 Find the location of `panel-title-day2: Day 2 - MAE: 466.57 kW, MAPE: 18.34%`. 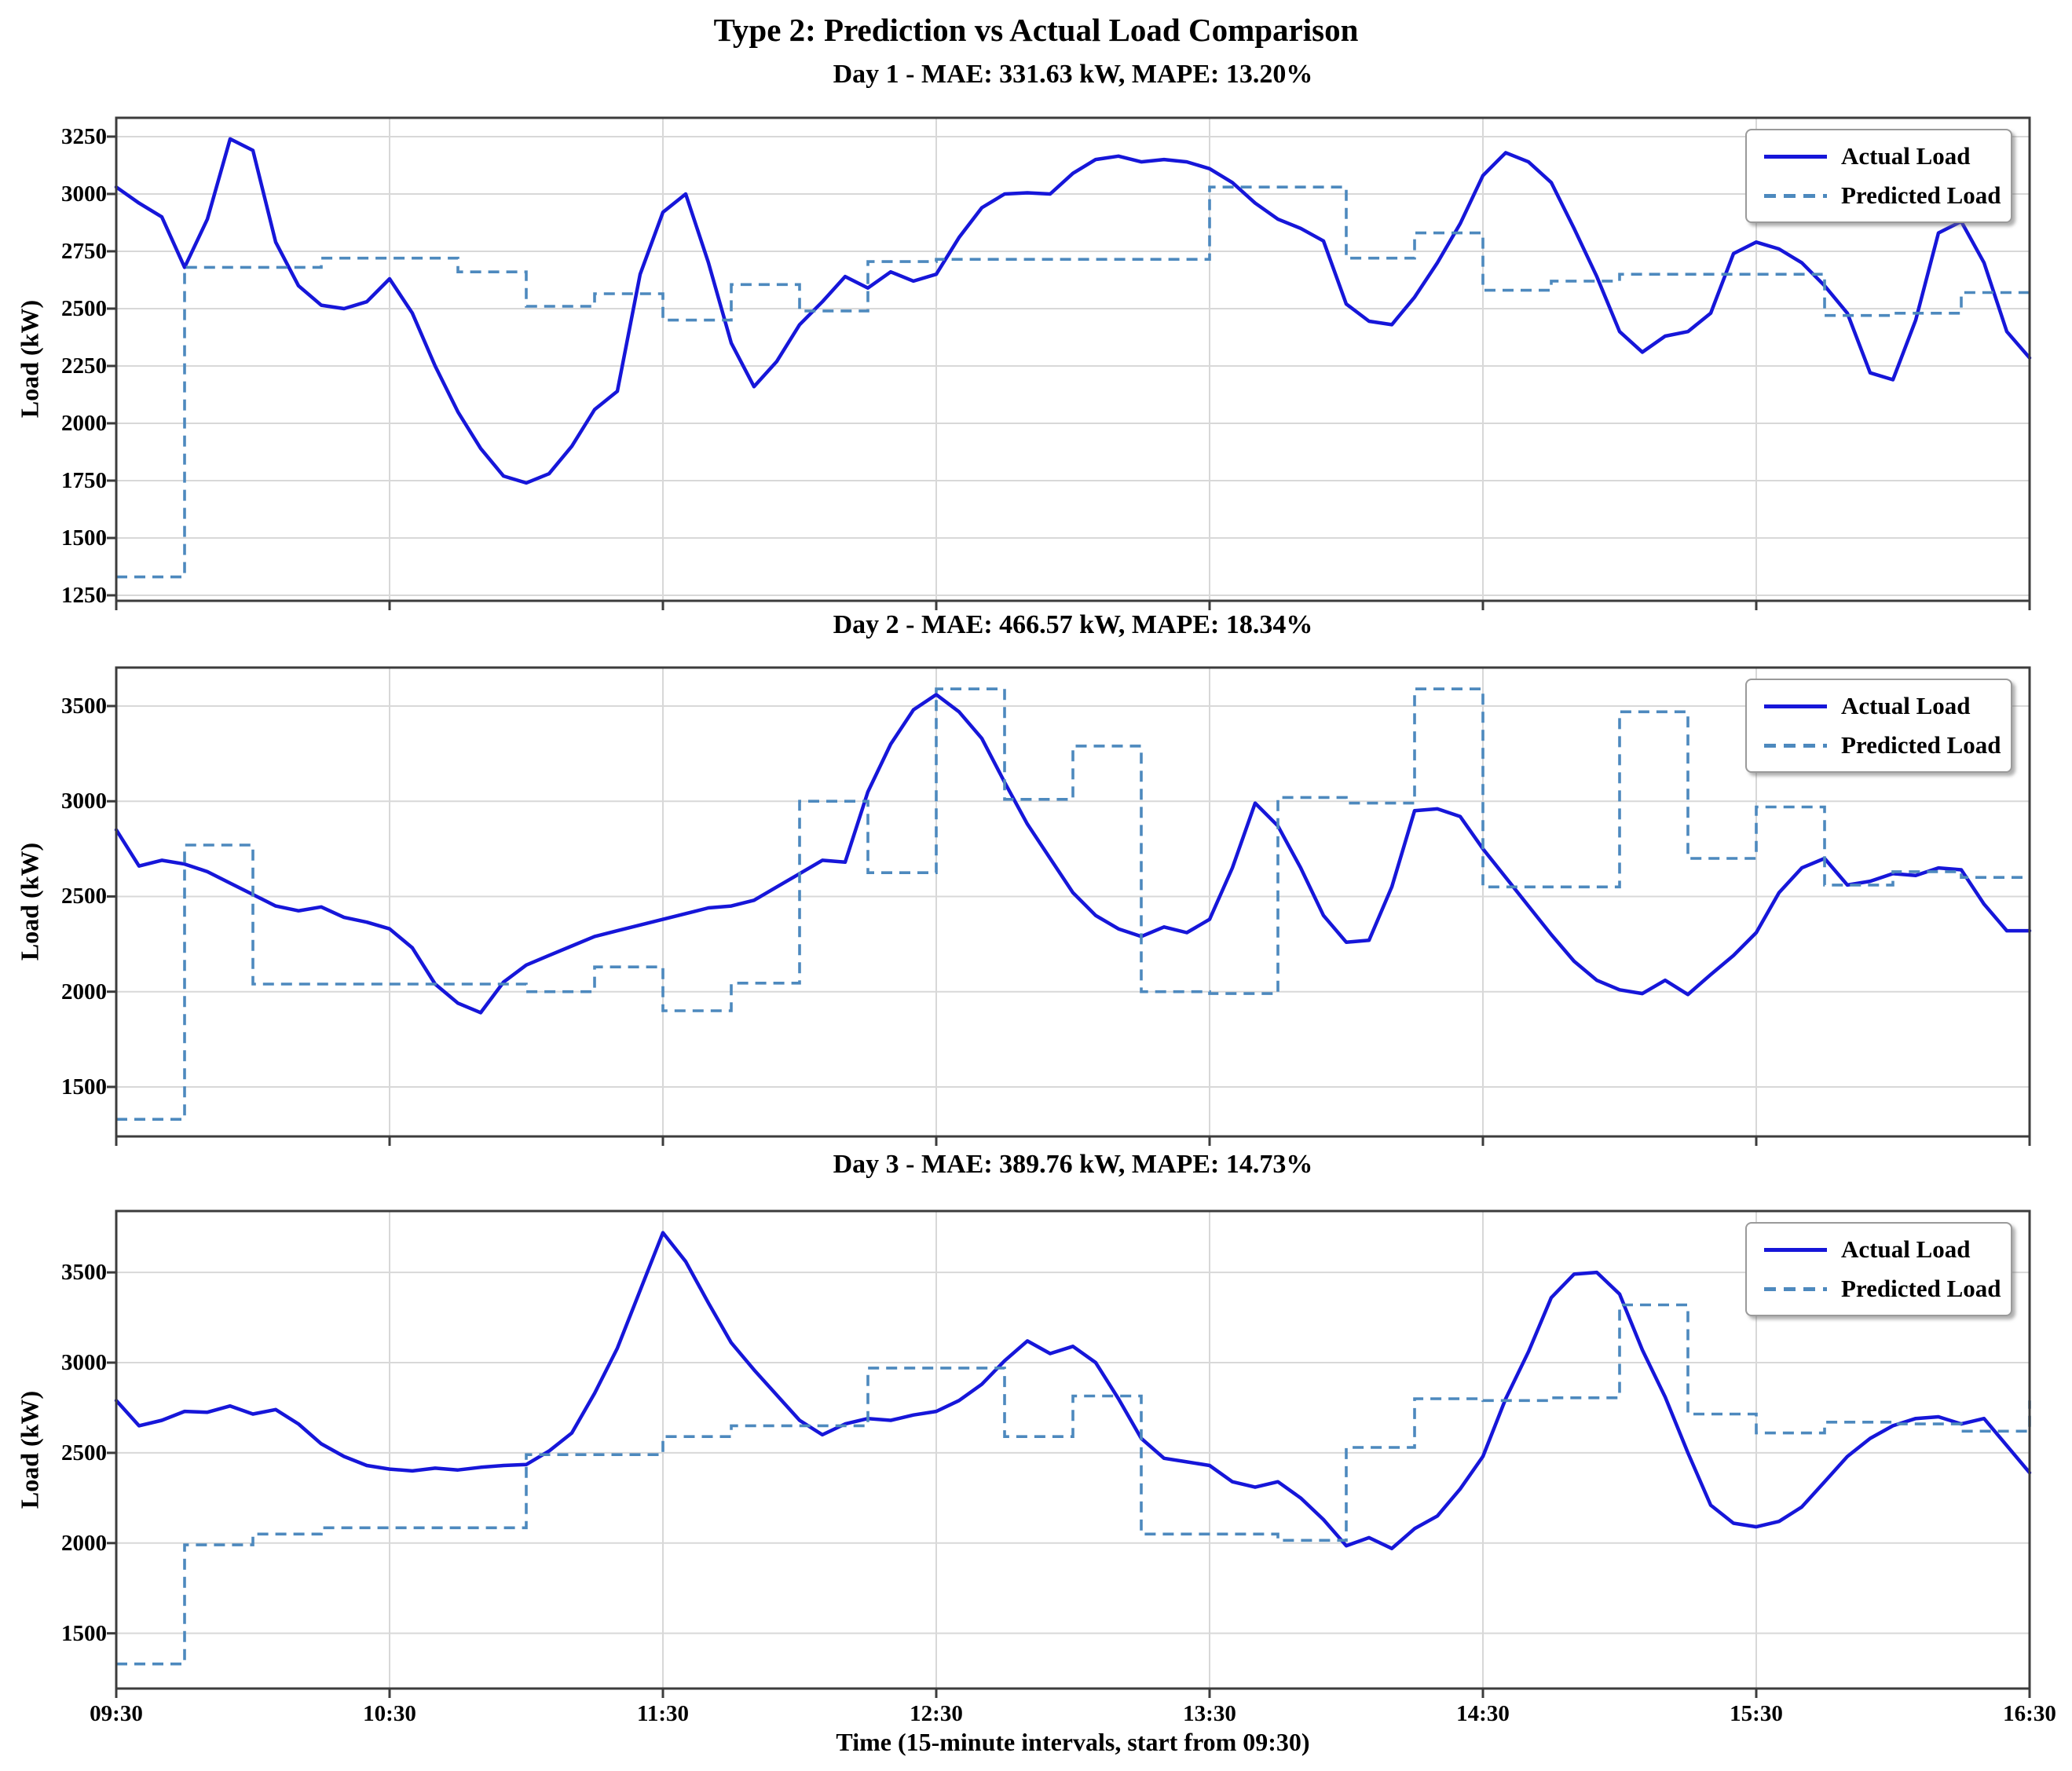

panel-title-day2: Day 2 - MAE: 466.57 kW, MAPE: 18.34% is located at coordinates (1073, 624).